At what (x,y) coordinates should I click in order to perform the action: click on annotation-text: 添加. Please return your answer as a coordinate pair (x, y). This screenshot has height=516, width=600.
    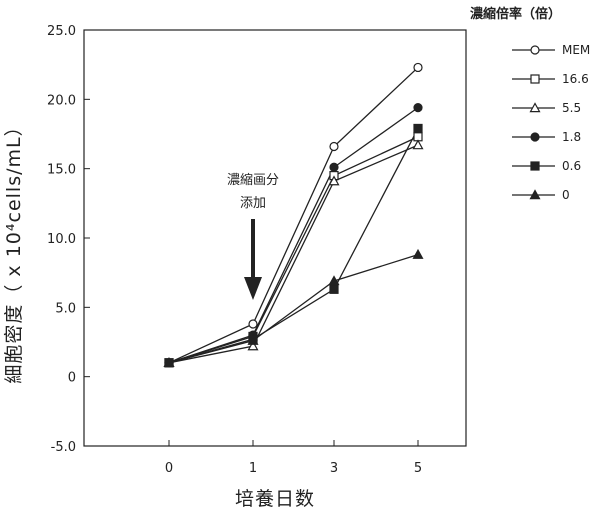
    Looking at the image, I should click on (253, 203).